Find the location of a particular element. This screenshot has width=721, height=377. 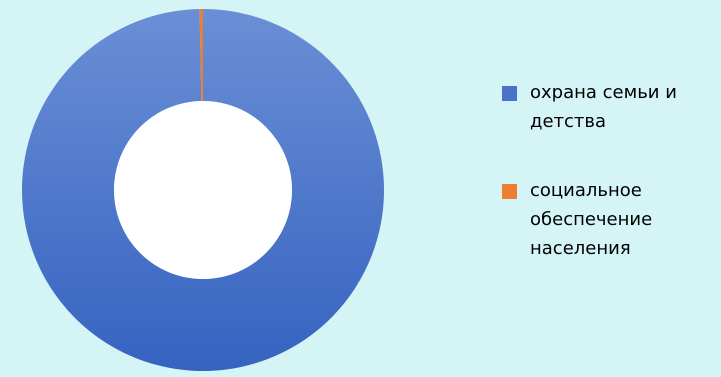

legend-label: социальное обеспечение населения is located at coordinates (591, 219).